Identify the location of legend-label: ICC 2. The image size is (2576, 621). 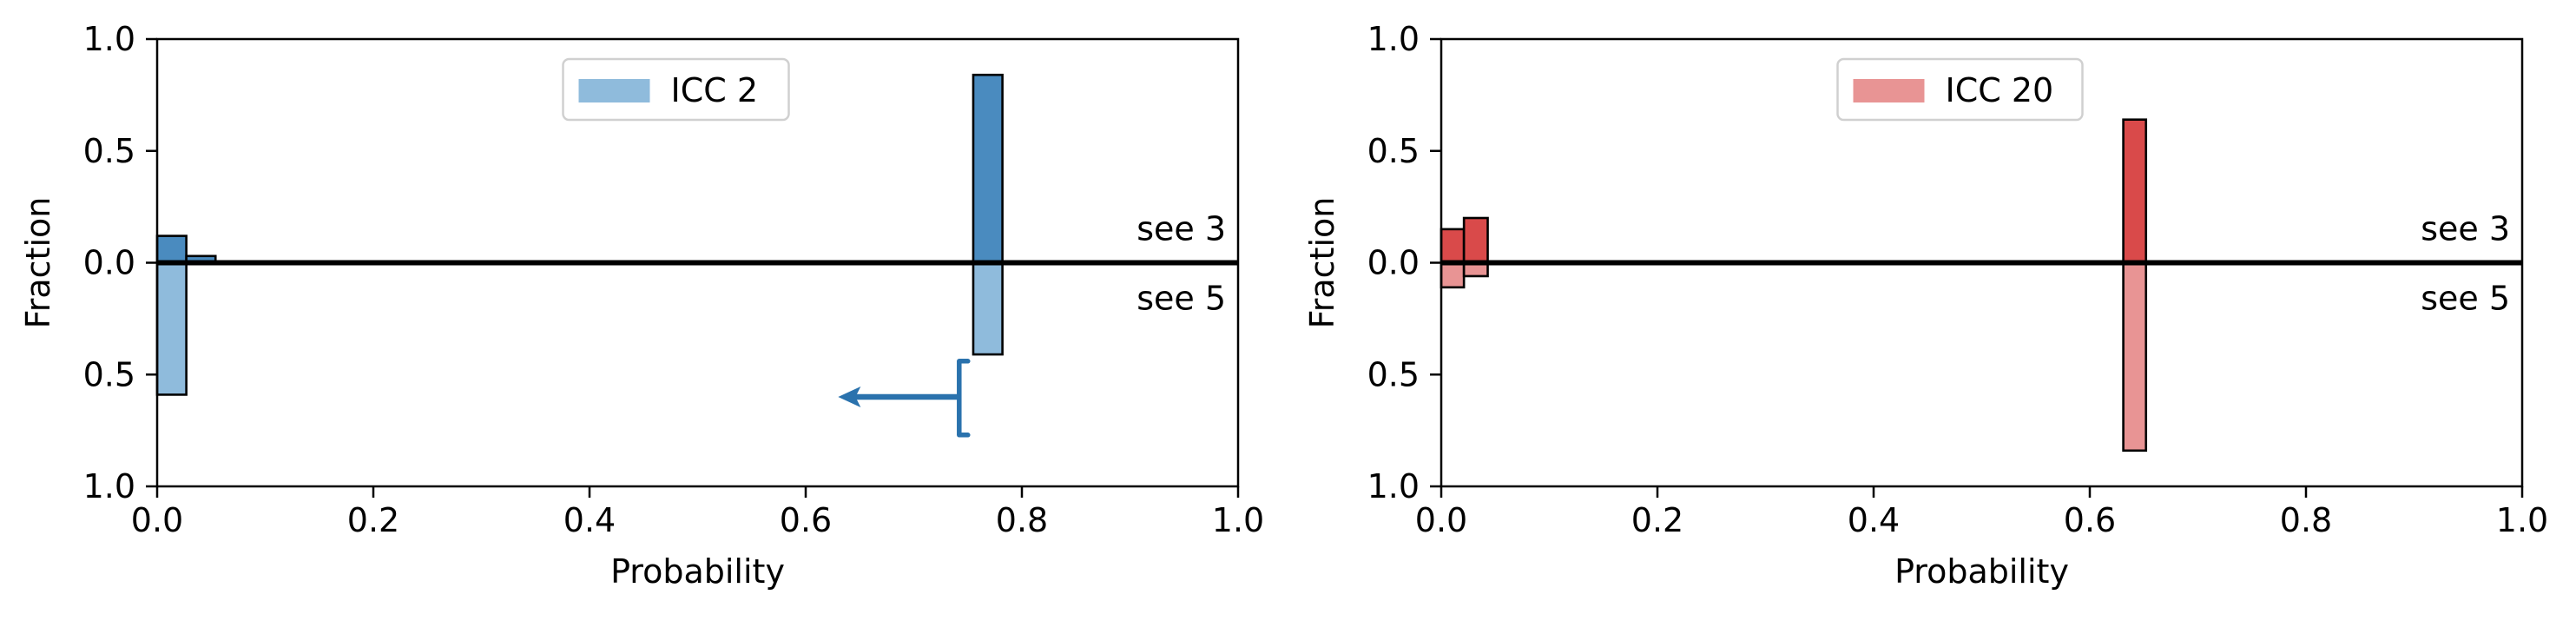
(715, 90).